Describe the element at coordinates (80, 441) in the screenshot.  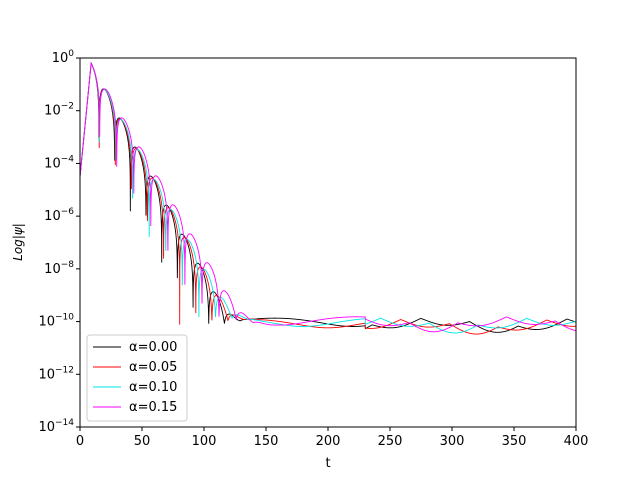
I see `x-tick-label: 0` at that location.